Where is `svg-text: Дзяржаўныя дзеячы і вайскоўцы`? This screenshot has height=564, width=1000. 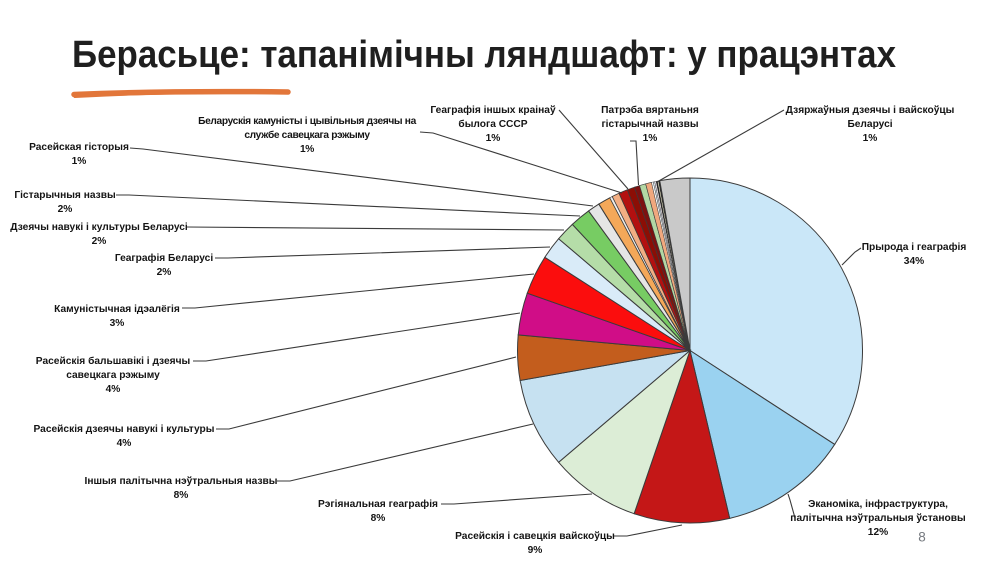 svg-text: Дзяржаўныя дзеячы і вайскоўцы is located at coordinates (870, 110).